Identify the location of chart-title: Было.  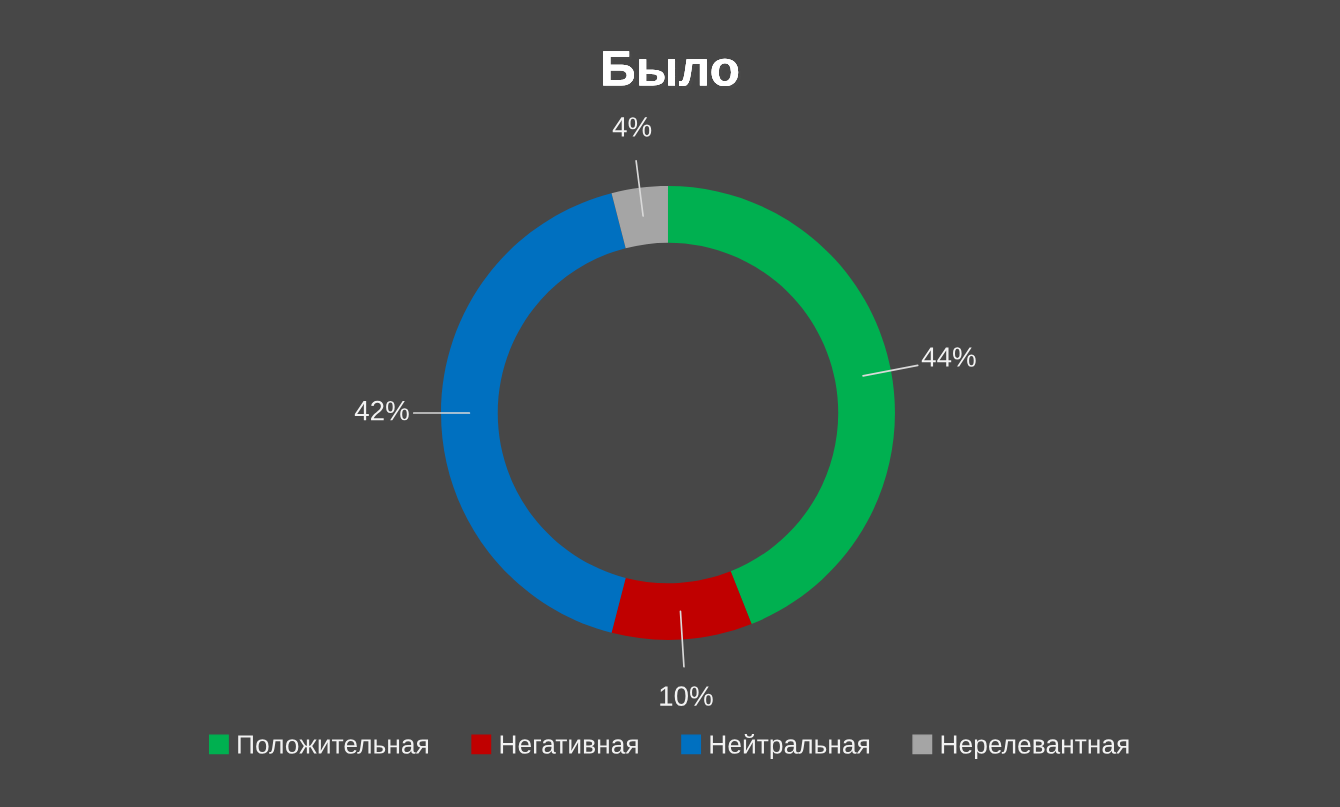
(672, 70).